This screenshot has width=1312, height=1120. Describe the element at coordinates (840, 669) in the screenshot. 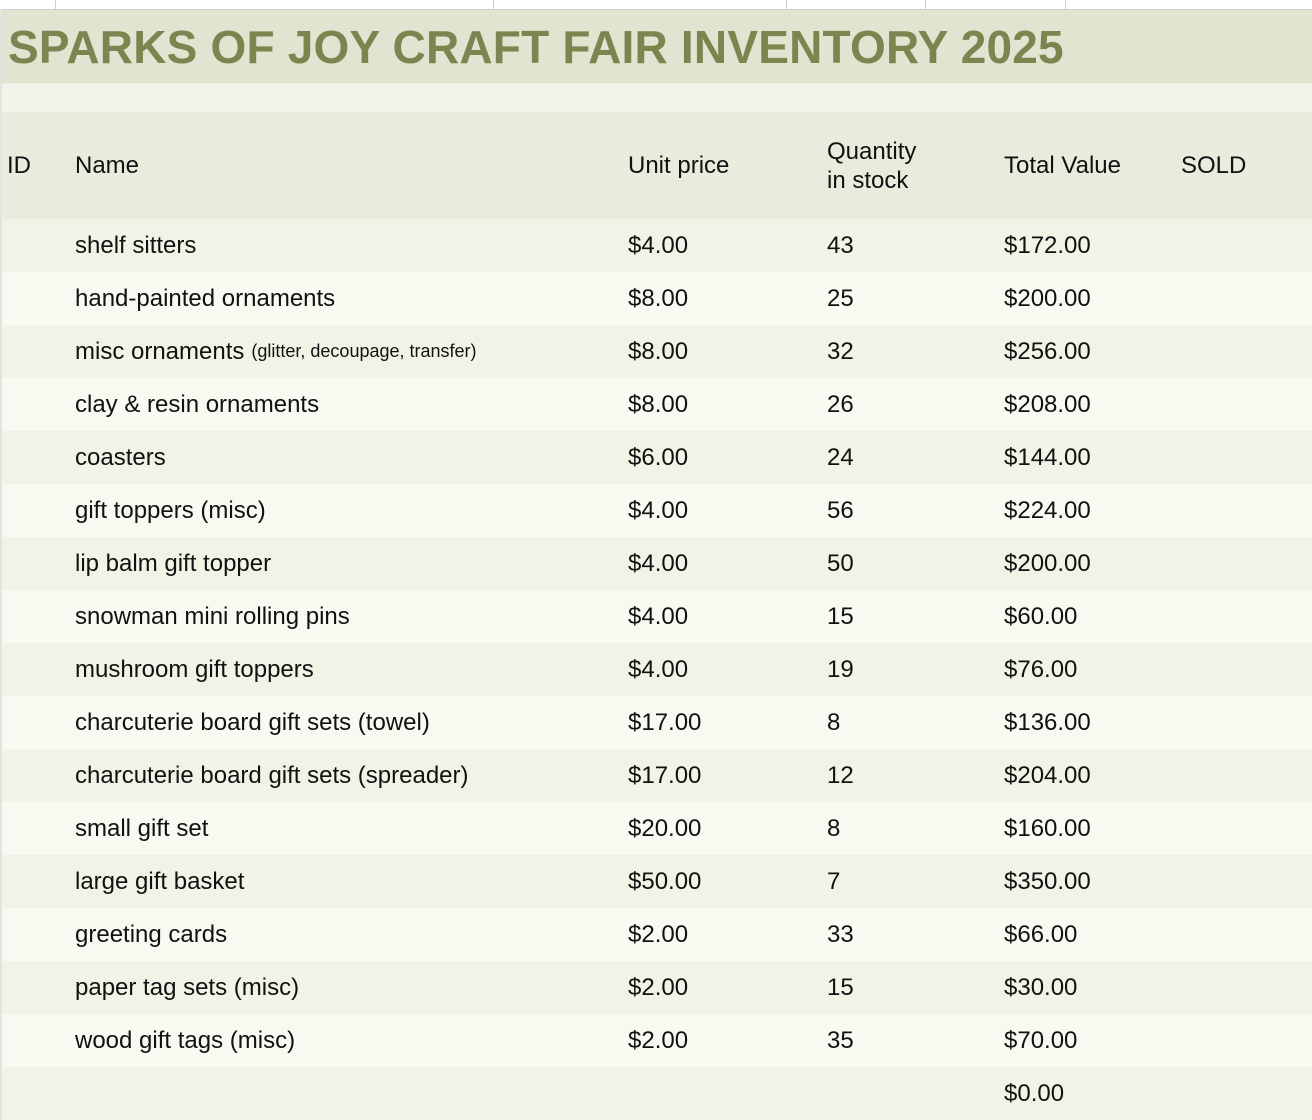

I see `cell-quantity: 19` at that location.